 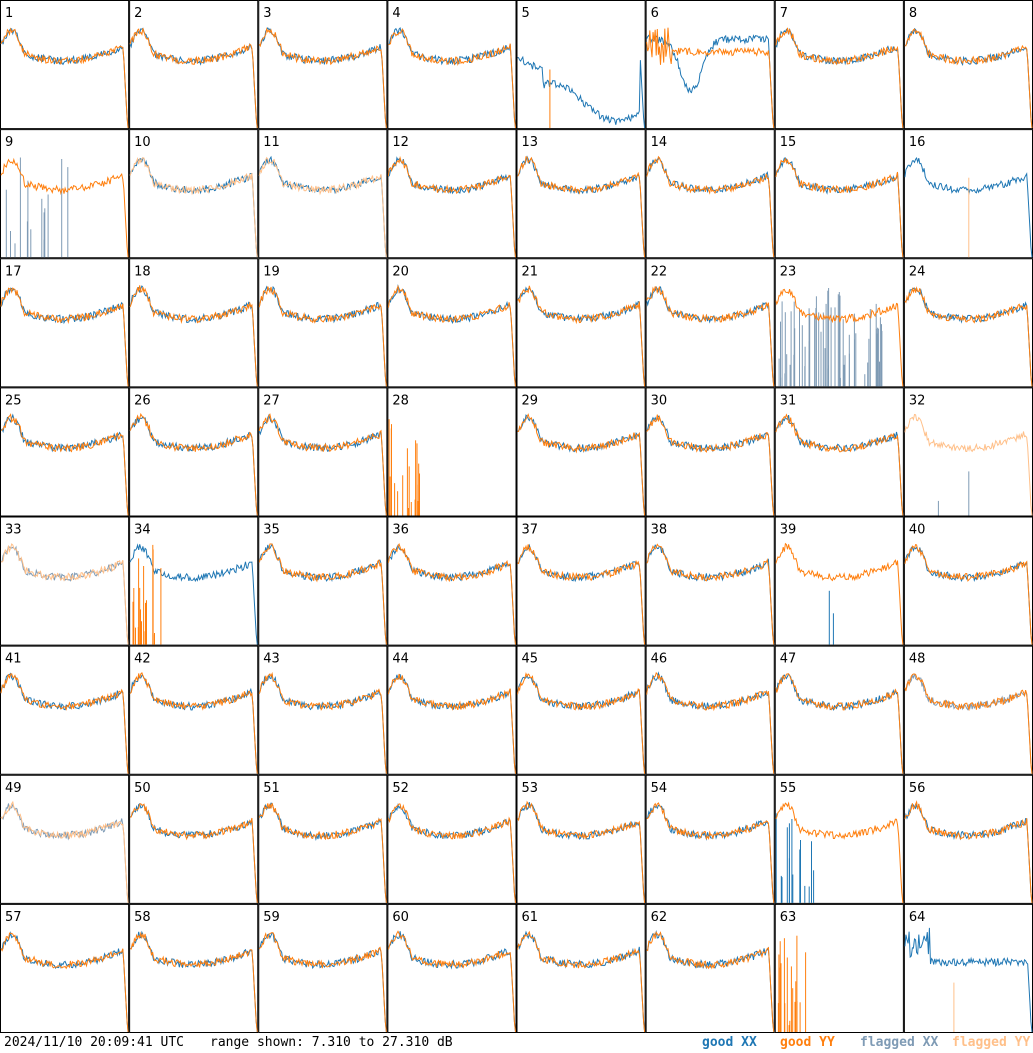 I want to click on panel-number: 10, so click(x=142, y=142).